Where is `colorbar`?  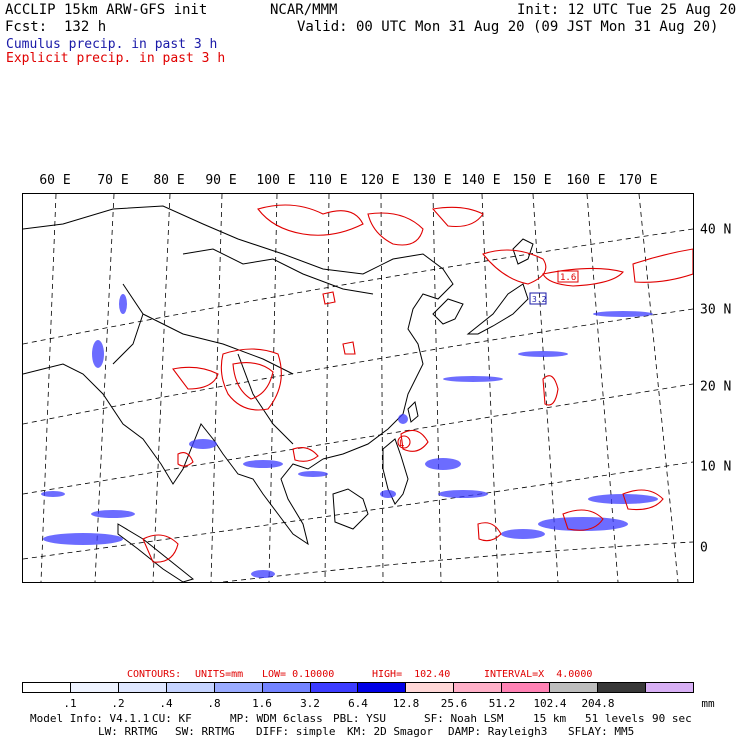 colorbar is located at coordinates (358, 687).